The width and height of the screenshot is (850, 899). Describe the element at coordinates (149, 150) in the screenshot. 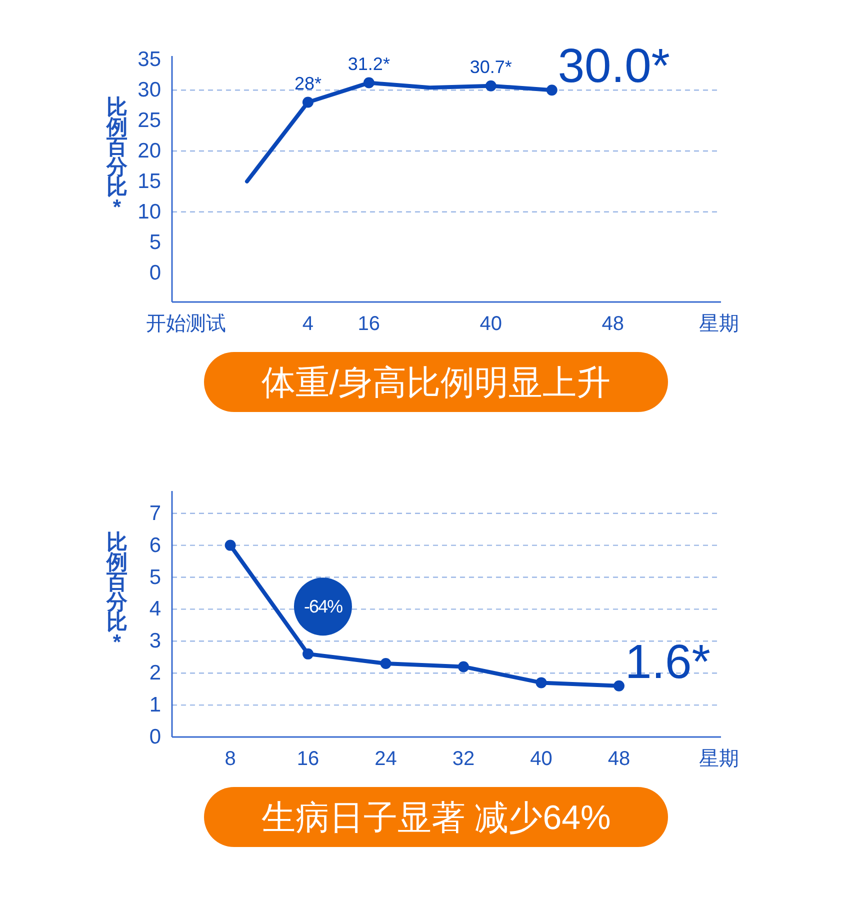

I see `y-tick-label: 20` at that location.